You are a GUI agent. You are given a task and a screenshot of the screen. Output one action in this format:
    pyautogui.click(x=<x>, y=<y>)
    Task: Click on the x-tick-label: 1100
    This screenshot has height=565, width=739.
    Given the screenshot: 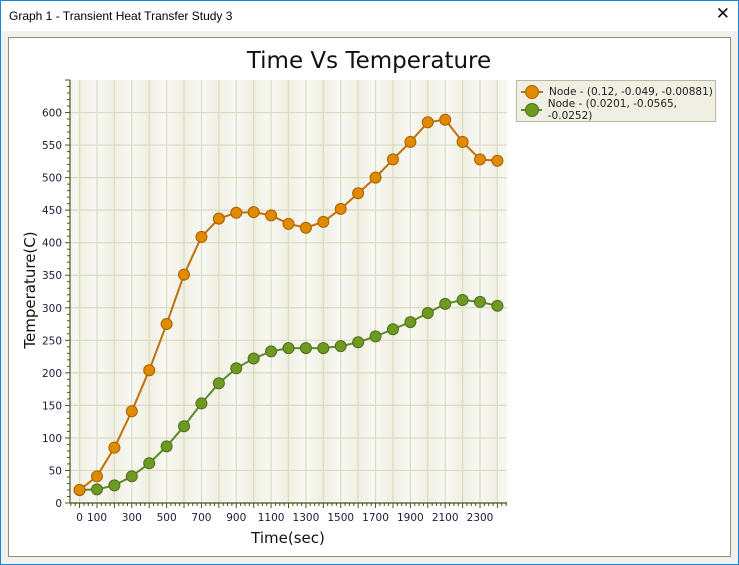 What is the action you would take?
    pyautogui.click(x=271, y=518)
    